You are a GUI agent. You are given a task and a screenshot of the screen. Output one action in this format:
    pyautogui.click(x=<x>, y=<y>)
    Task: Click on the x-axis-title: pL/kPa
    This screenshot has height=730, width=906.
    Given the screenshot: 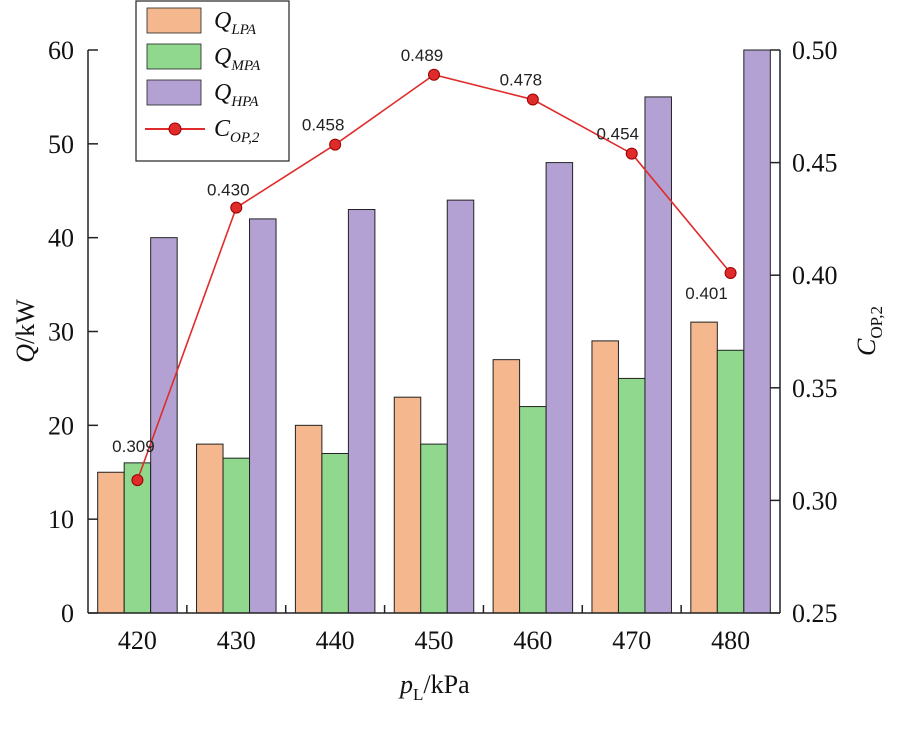 What is the action you would take?
    pyautogui.click(x=434, y=687)
    